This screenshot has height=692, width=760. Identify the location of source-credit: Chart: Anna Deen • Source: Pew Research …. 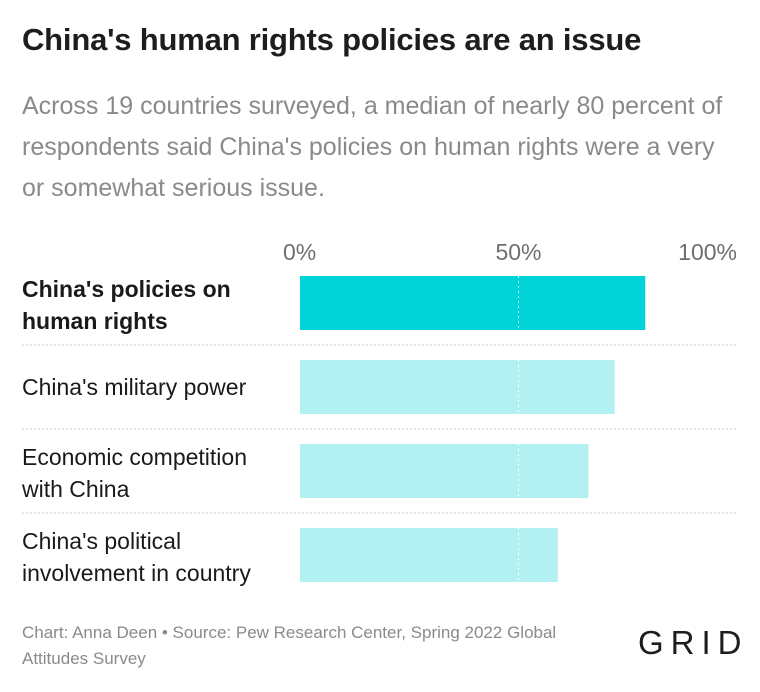
(289, 645).